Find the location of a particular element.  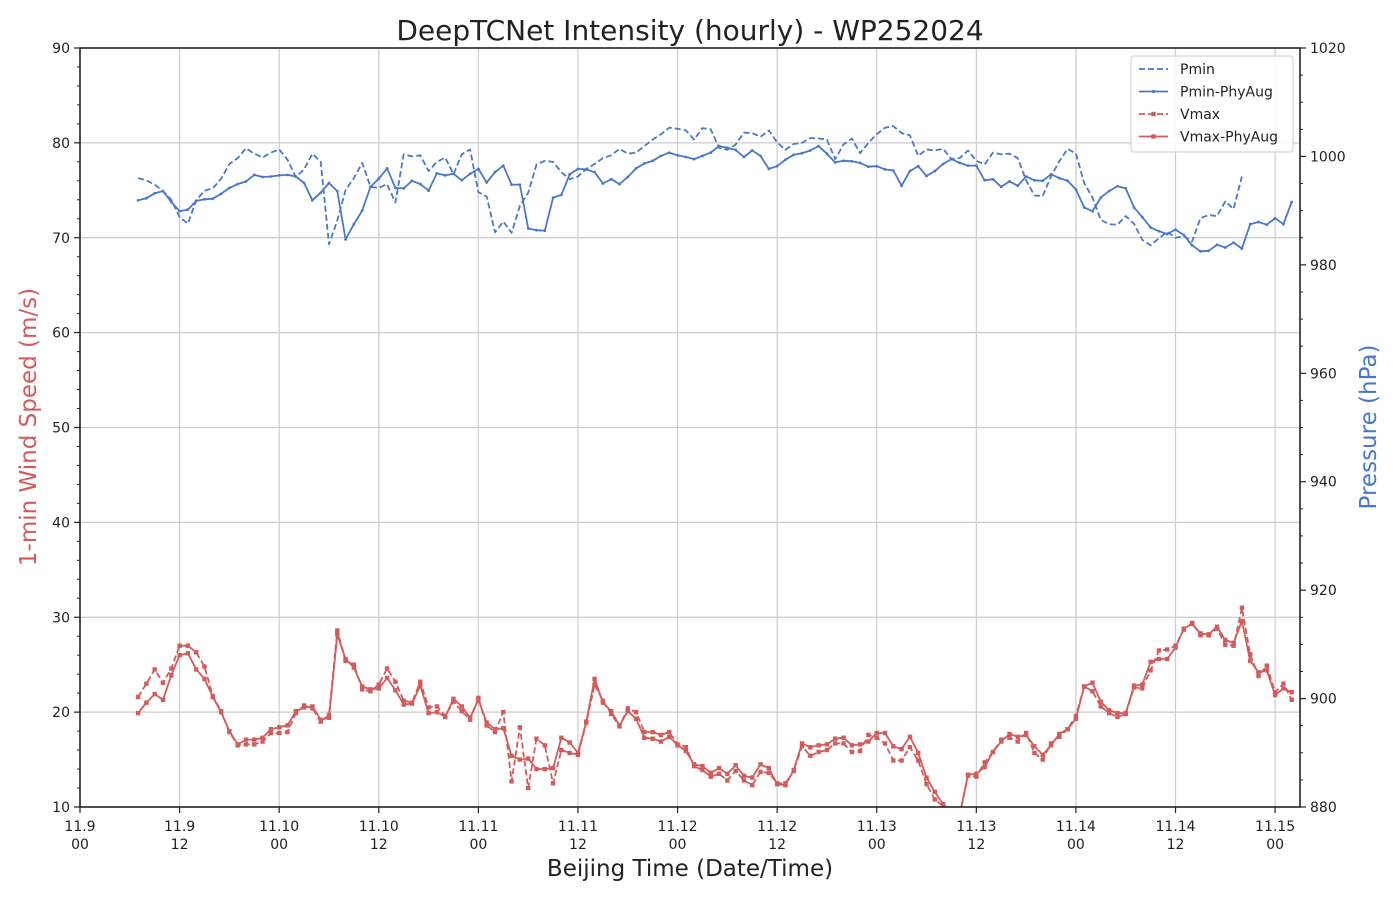

x-tick-time: 00 is located at coordinates (877, 845).